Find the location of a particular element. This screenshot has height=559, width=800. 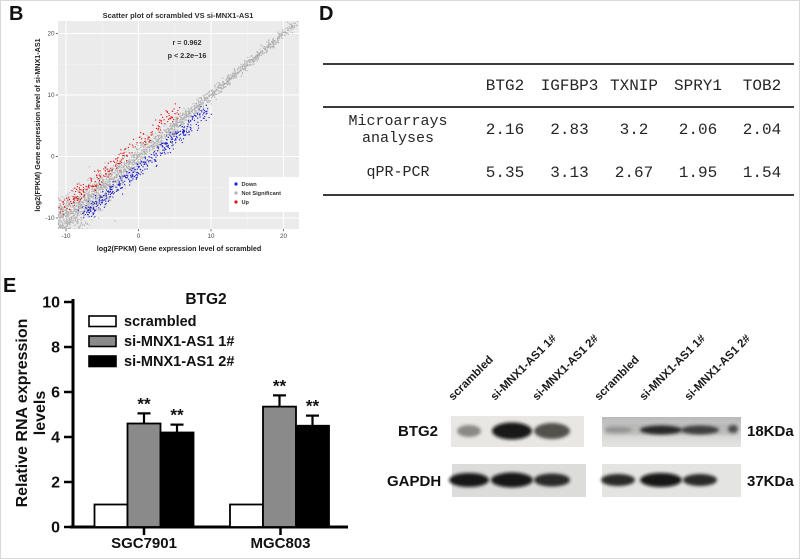

lane-label: scrambled is located at coordinates (617, 378).